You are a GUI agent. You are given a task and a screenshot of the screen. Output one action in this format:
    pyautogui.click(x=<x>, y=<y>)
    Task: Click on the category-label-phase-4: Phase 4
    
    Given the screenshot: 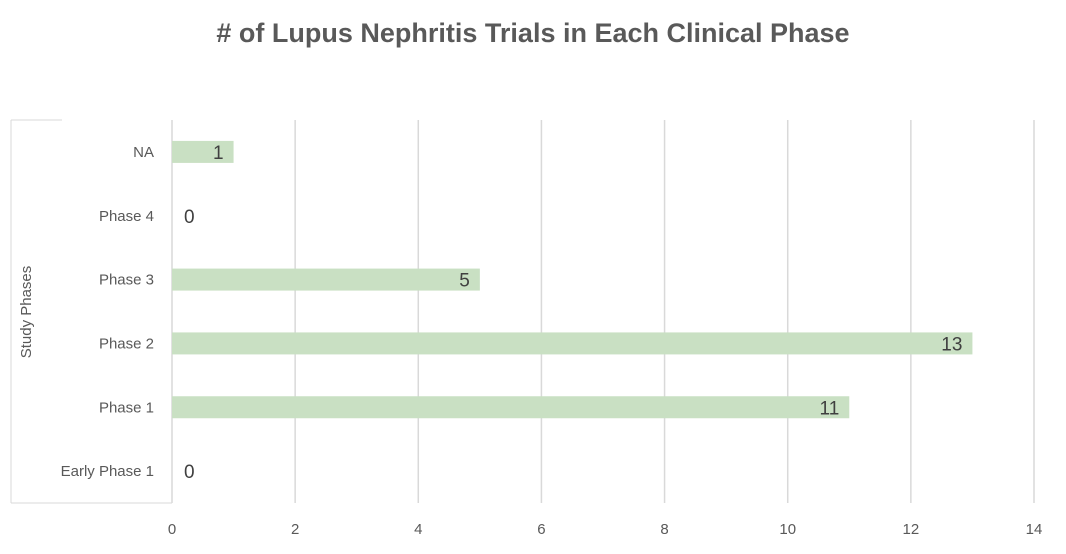 What is the action you would take?
    pyautogui.click(x=126, y=216)
    